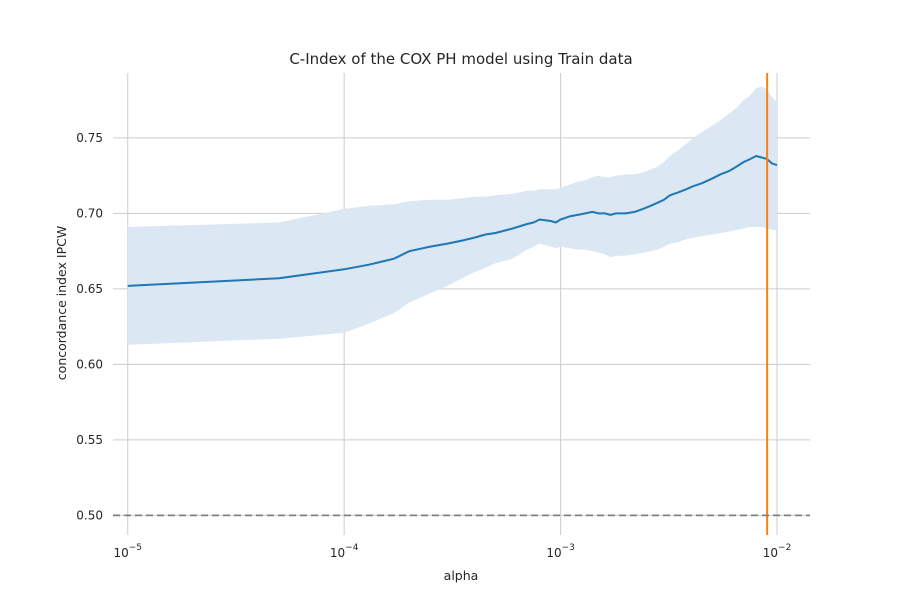 This screenshot has width=900, height=600. What do you see at coordinates (452, 551) in the screenshot?
I see `x-tick-labels: 10⁻⁵ 10⁻⁴ 10⁻³ 10⁻²` at bounding box center [452, 551].